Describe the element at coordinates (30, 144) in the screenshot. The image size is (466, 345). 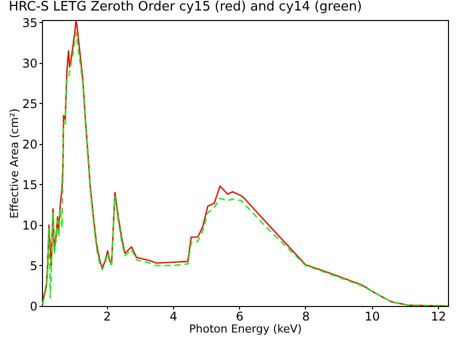
I see `y-tick-label: 20` at that location.